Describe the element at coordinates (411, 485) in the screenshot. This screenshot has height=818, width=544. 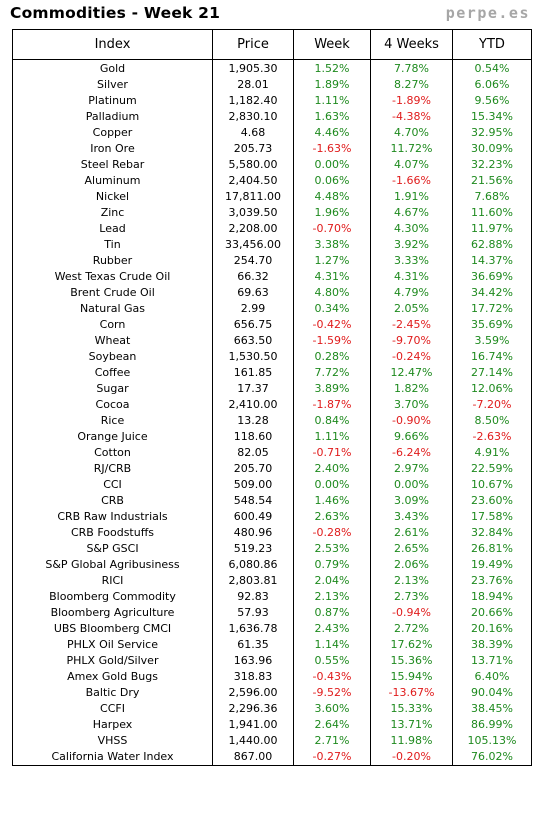
I see `4weeks-change-cell: 0.00%` at that location.